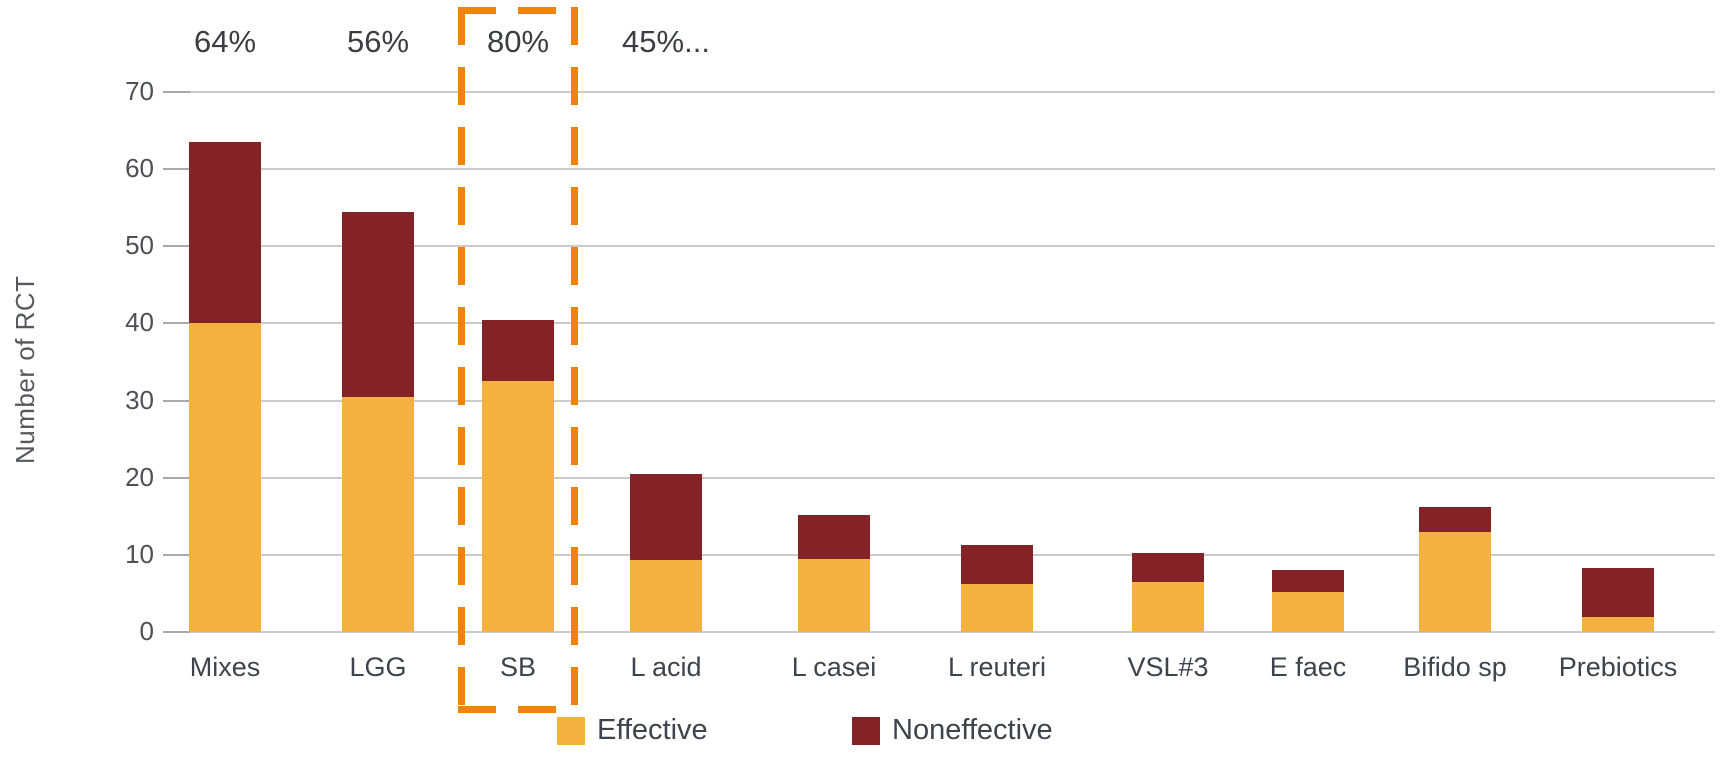 This screenshot has height=766, width=1732. I want to click on bar-l-reuteri, so click(997, 588).